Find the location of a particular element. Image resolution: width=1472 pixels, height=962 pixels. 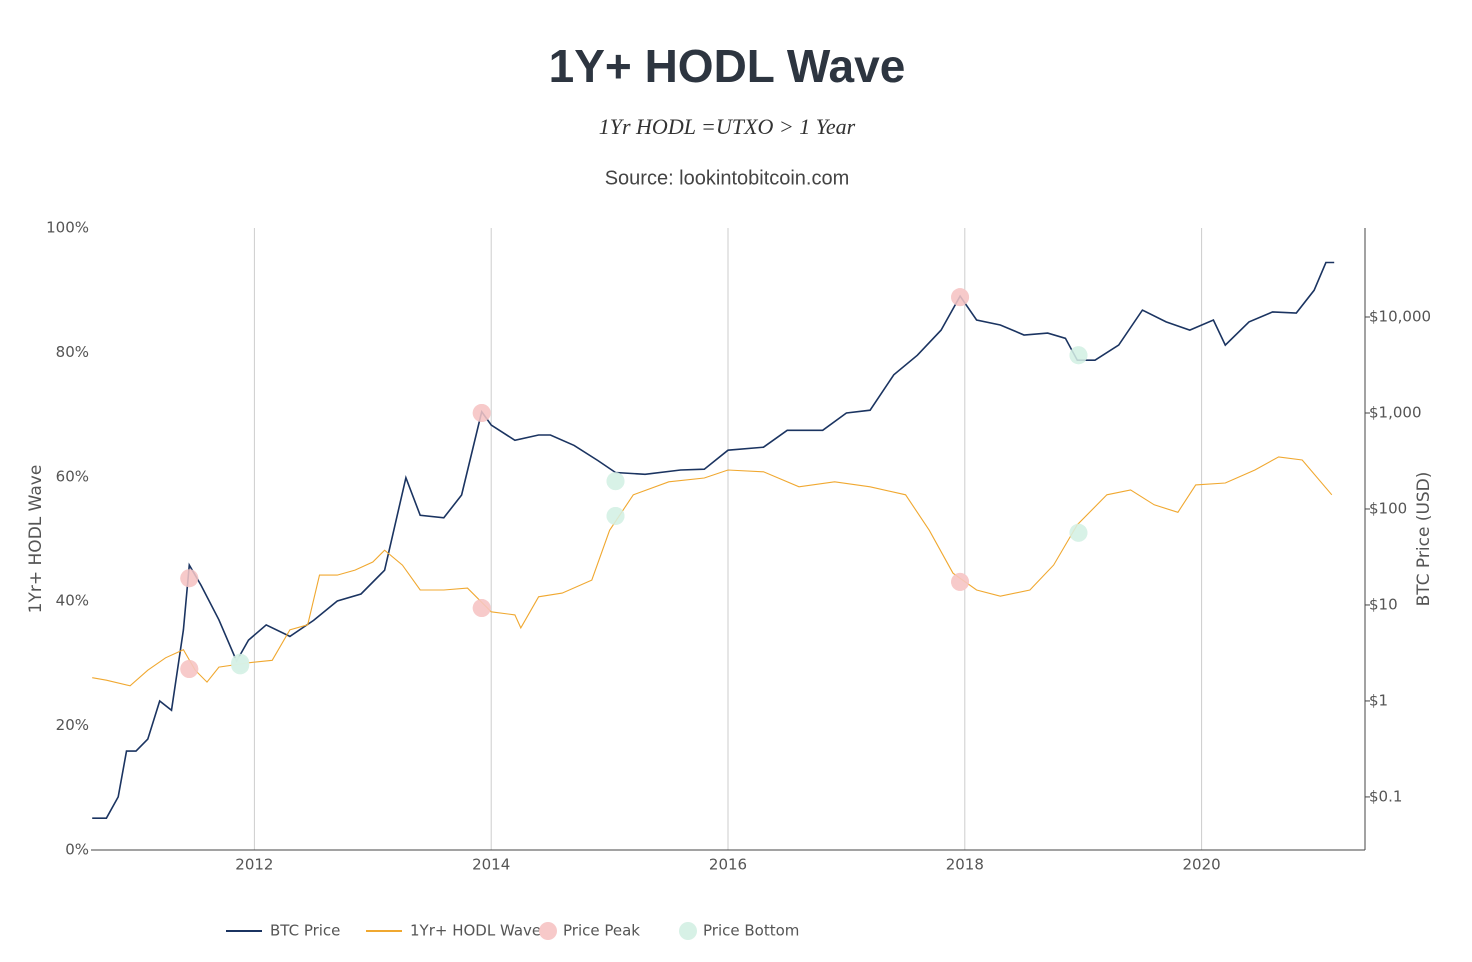

y-tick-label: 100% is located at coordinates (67, 228).